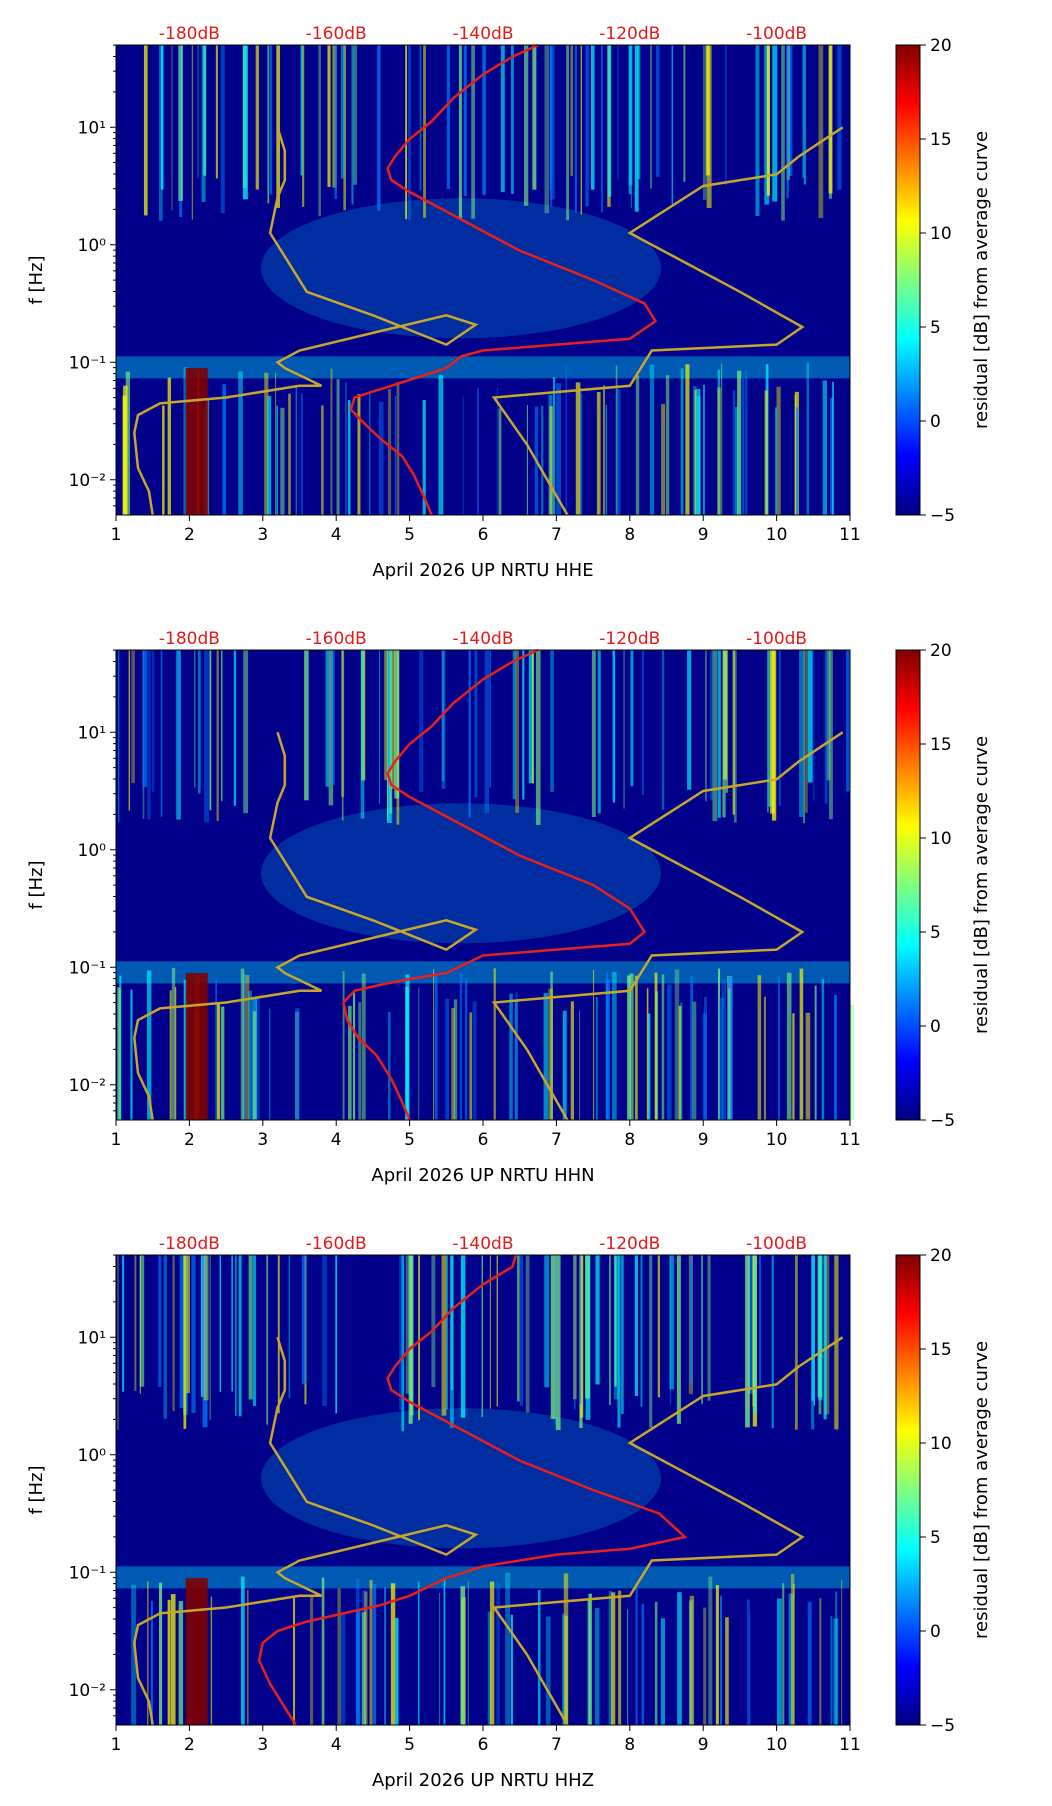 The image size is (1052, 1806). I want to click on x-tick-label: 6, so click(483, 1140).